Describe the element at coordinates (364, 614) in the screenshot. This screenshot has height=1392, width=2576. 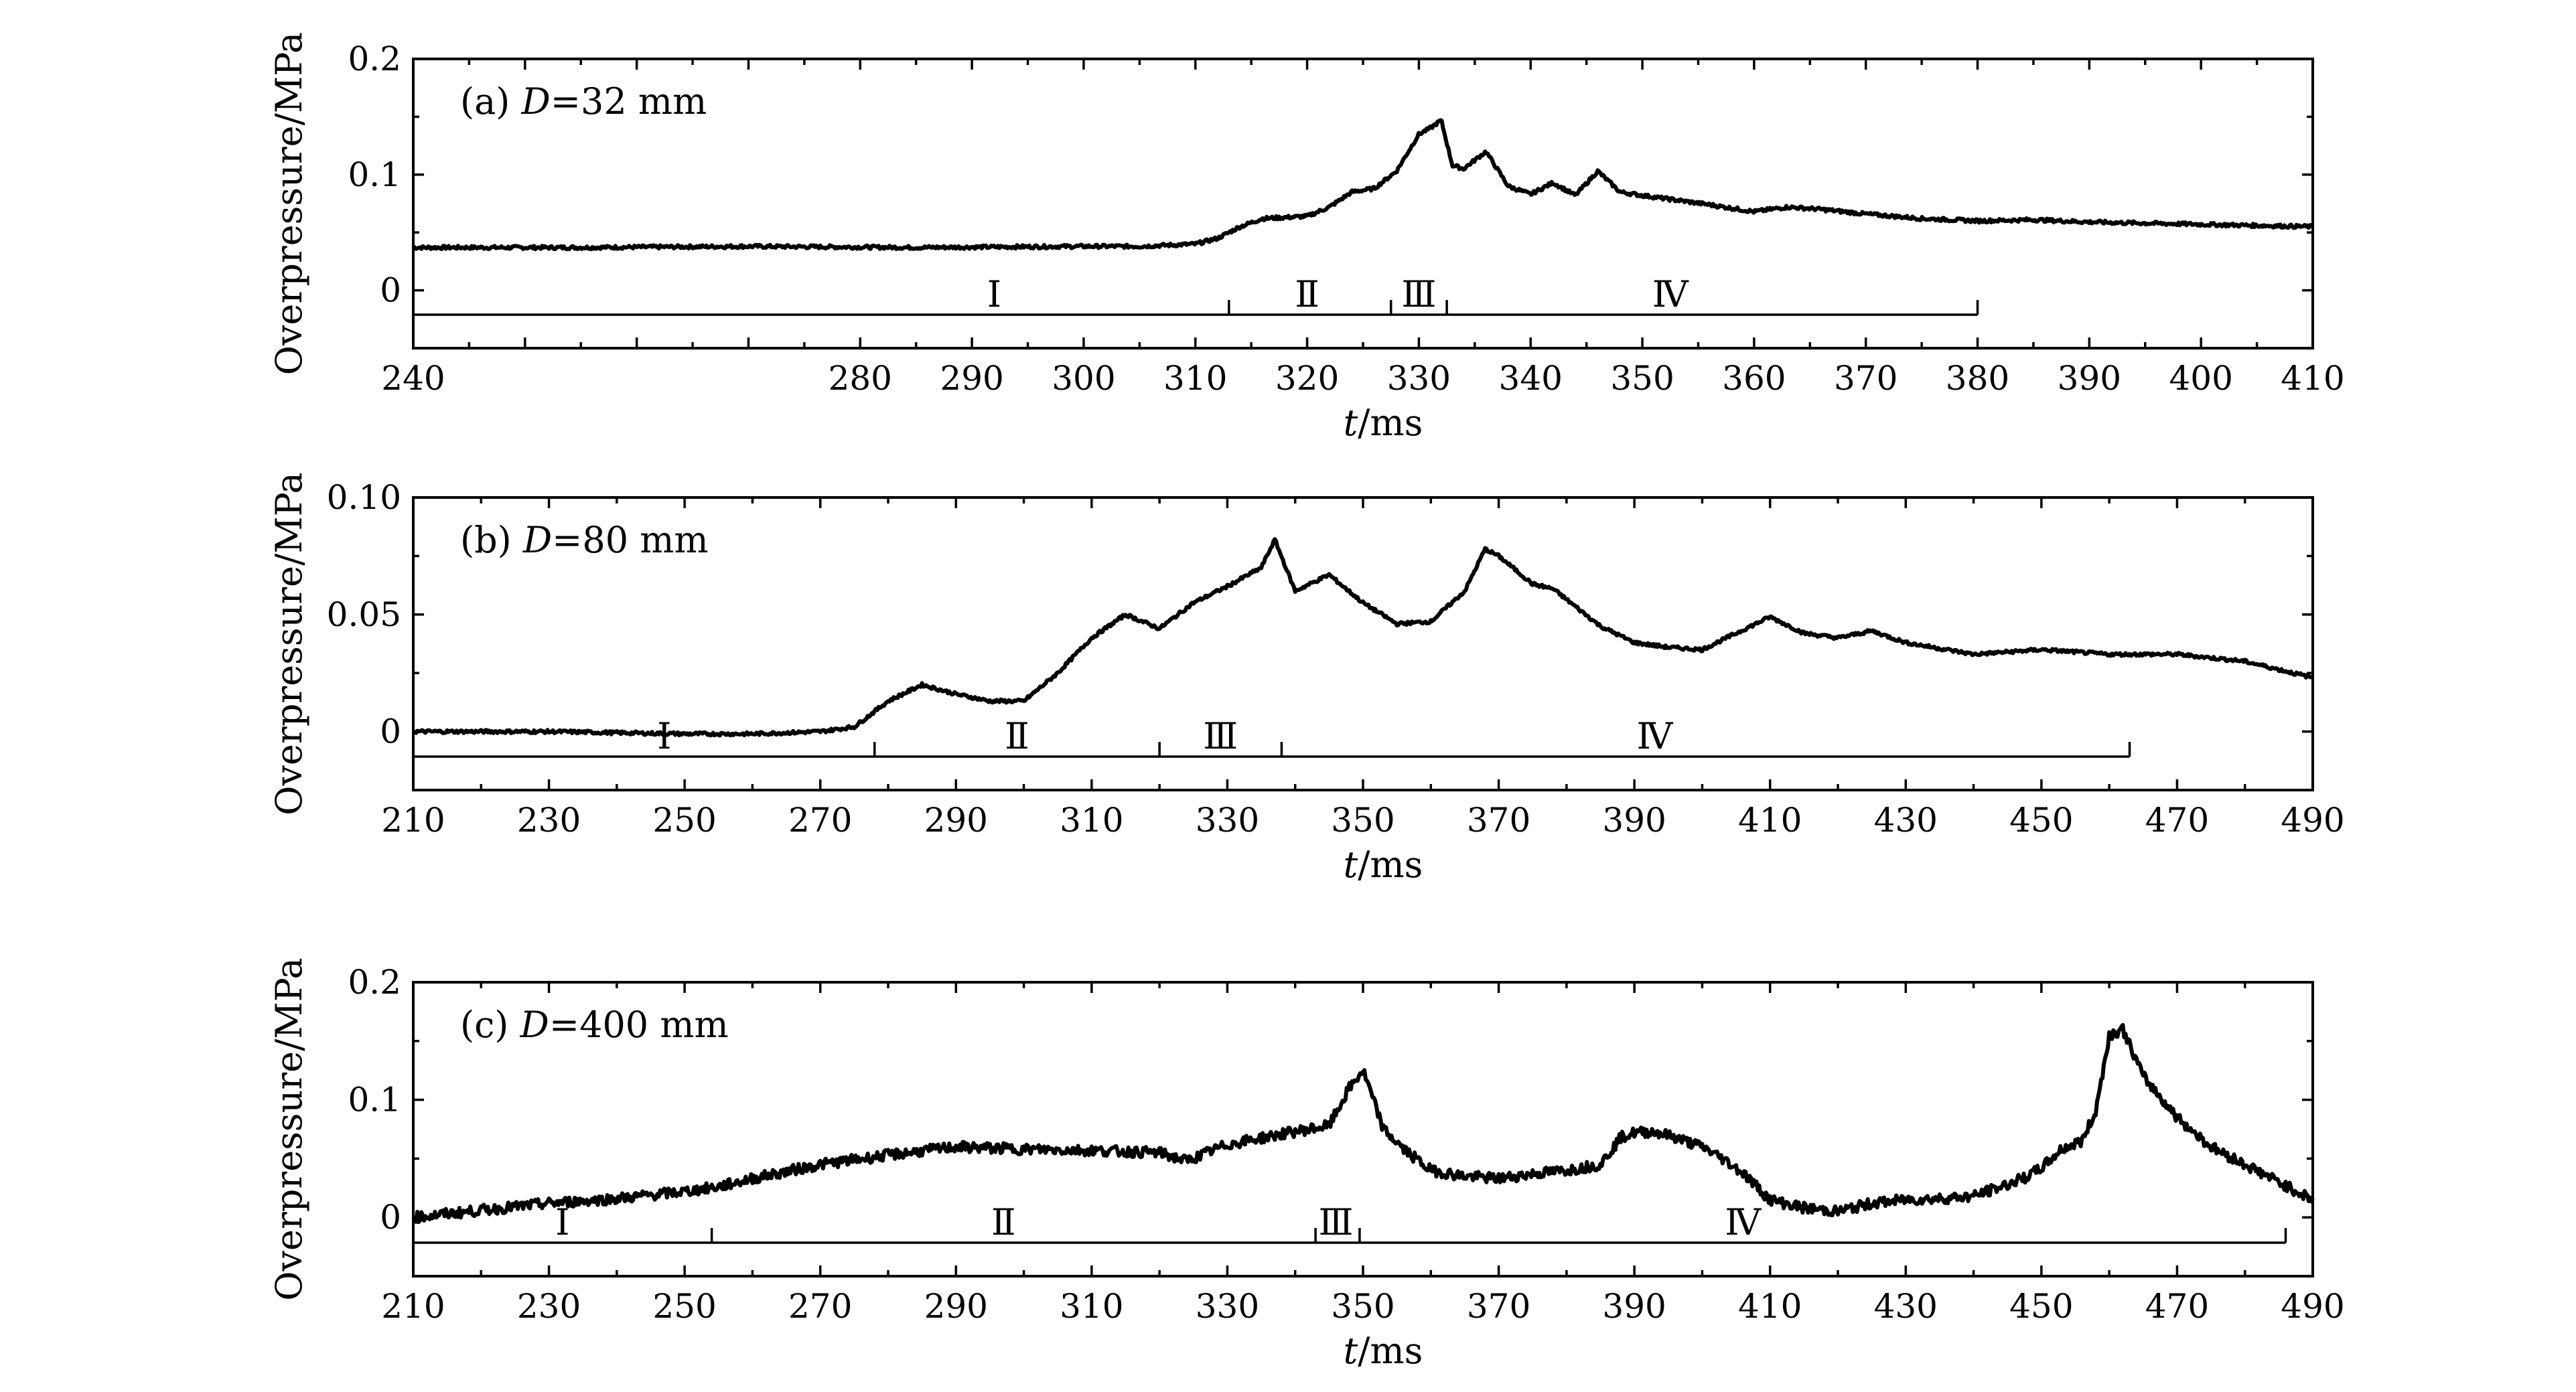
I see `y-tick-label: 0.05` at that location.